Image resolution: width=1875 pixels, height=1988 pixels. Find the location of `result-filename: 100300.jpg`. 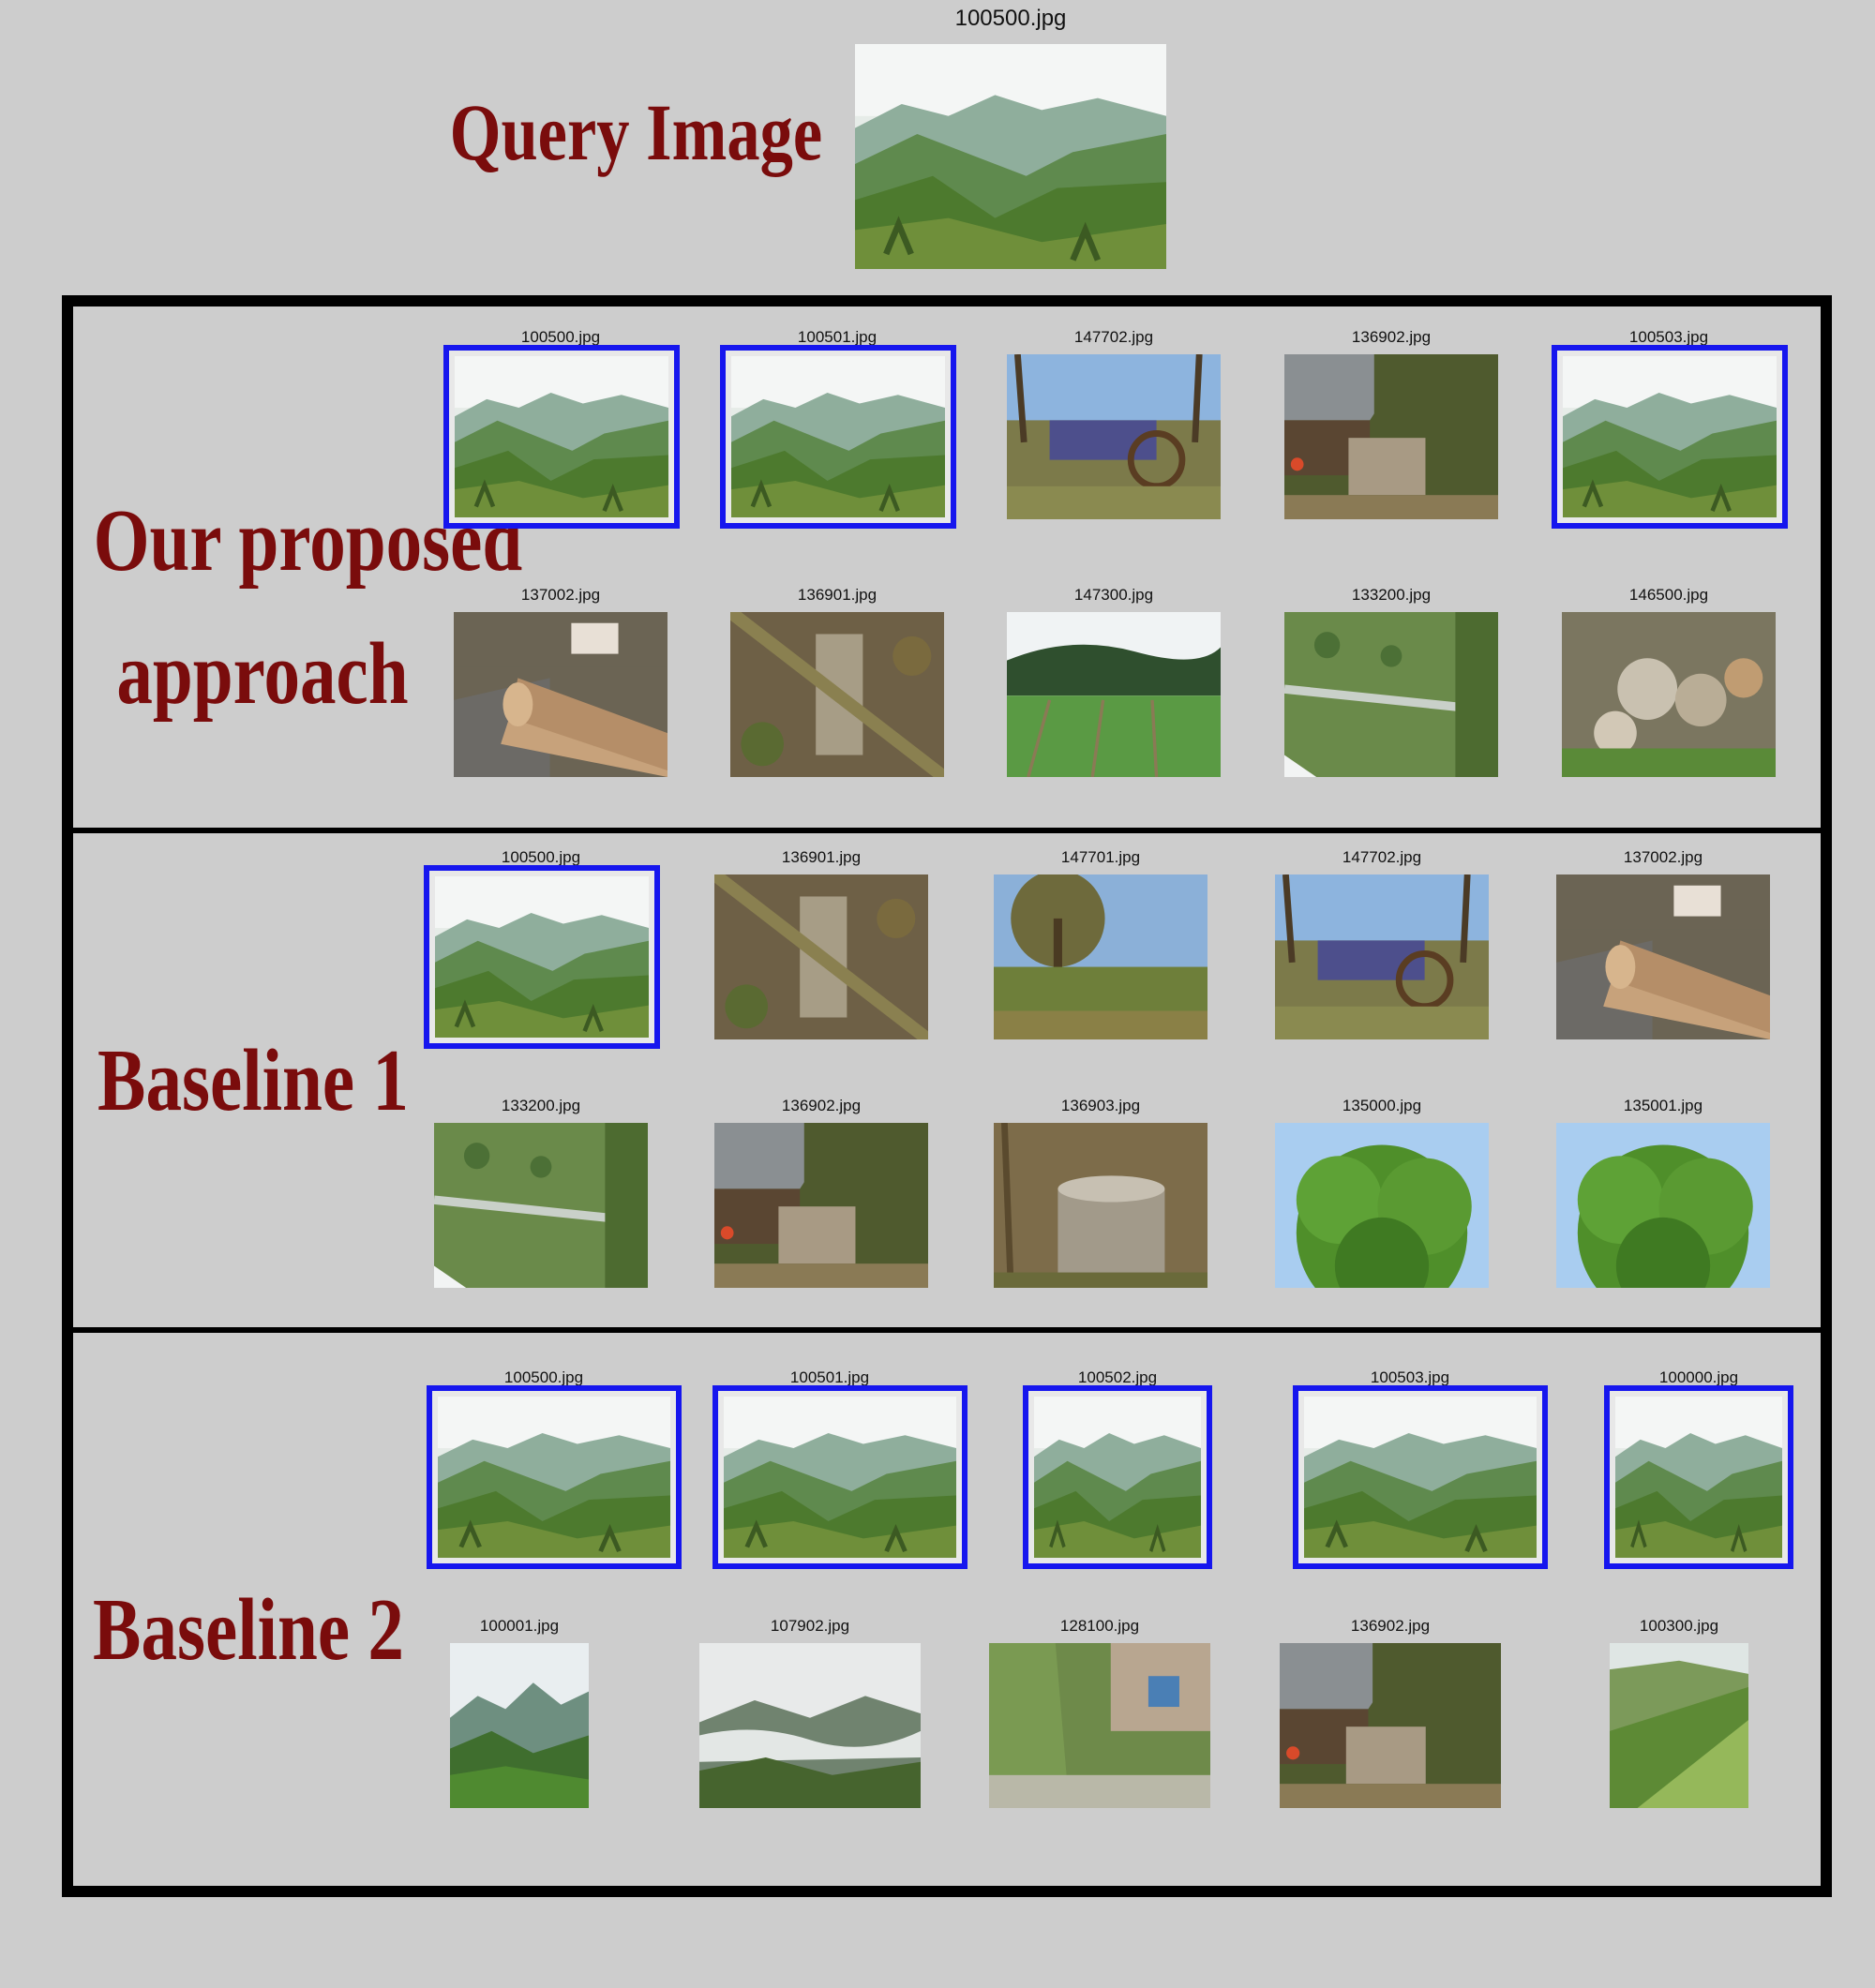

result-filename: 100300.jpg is located at coordinates (1679, 1626).